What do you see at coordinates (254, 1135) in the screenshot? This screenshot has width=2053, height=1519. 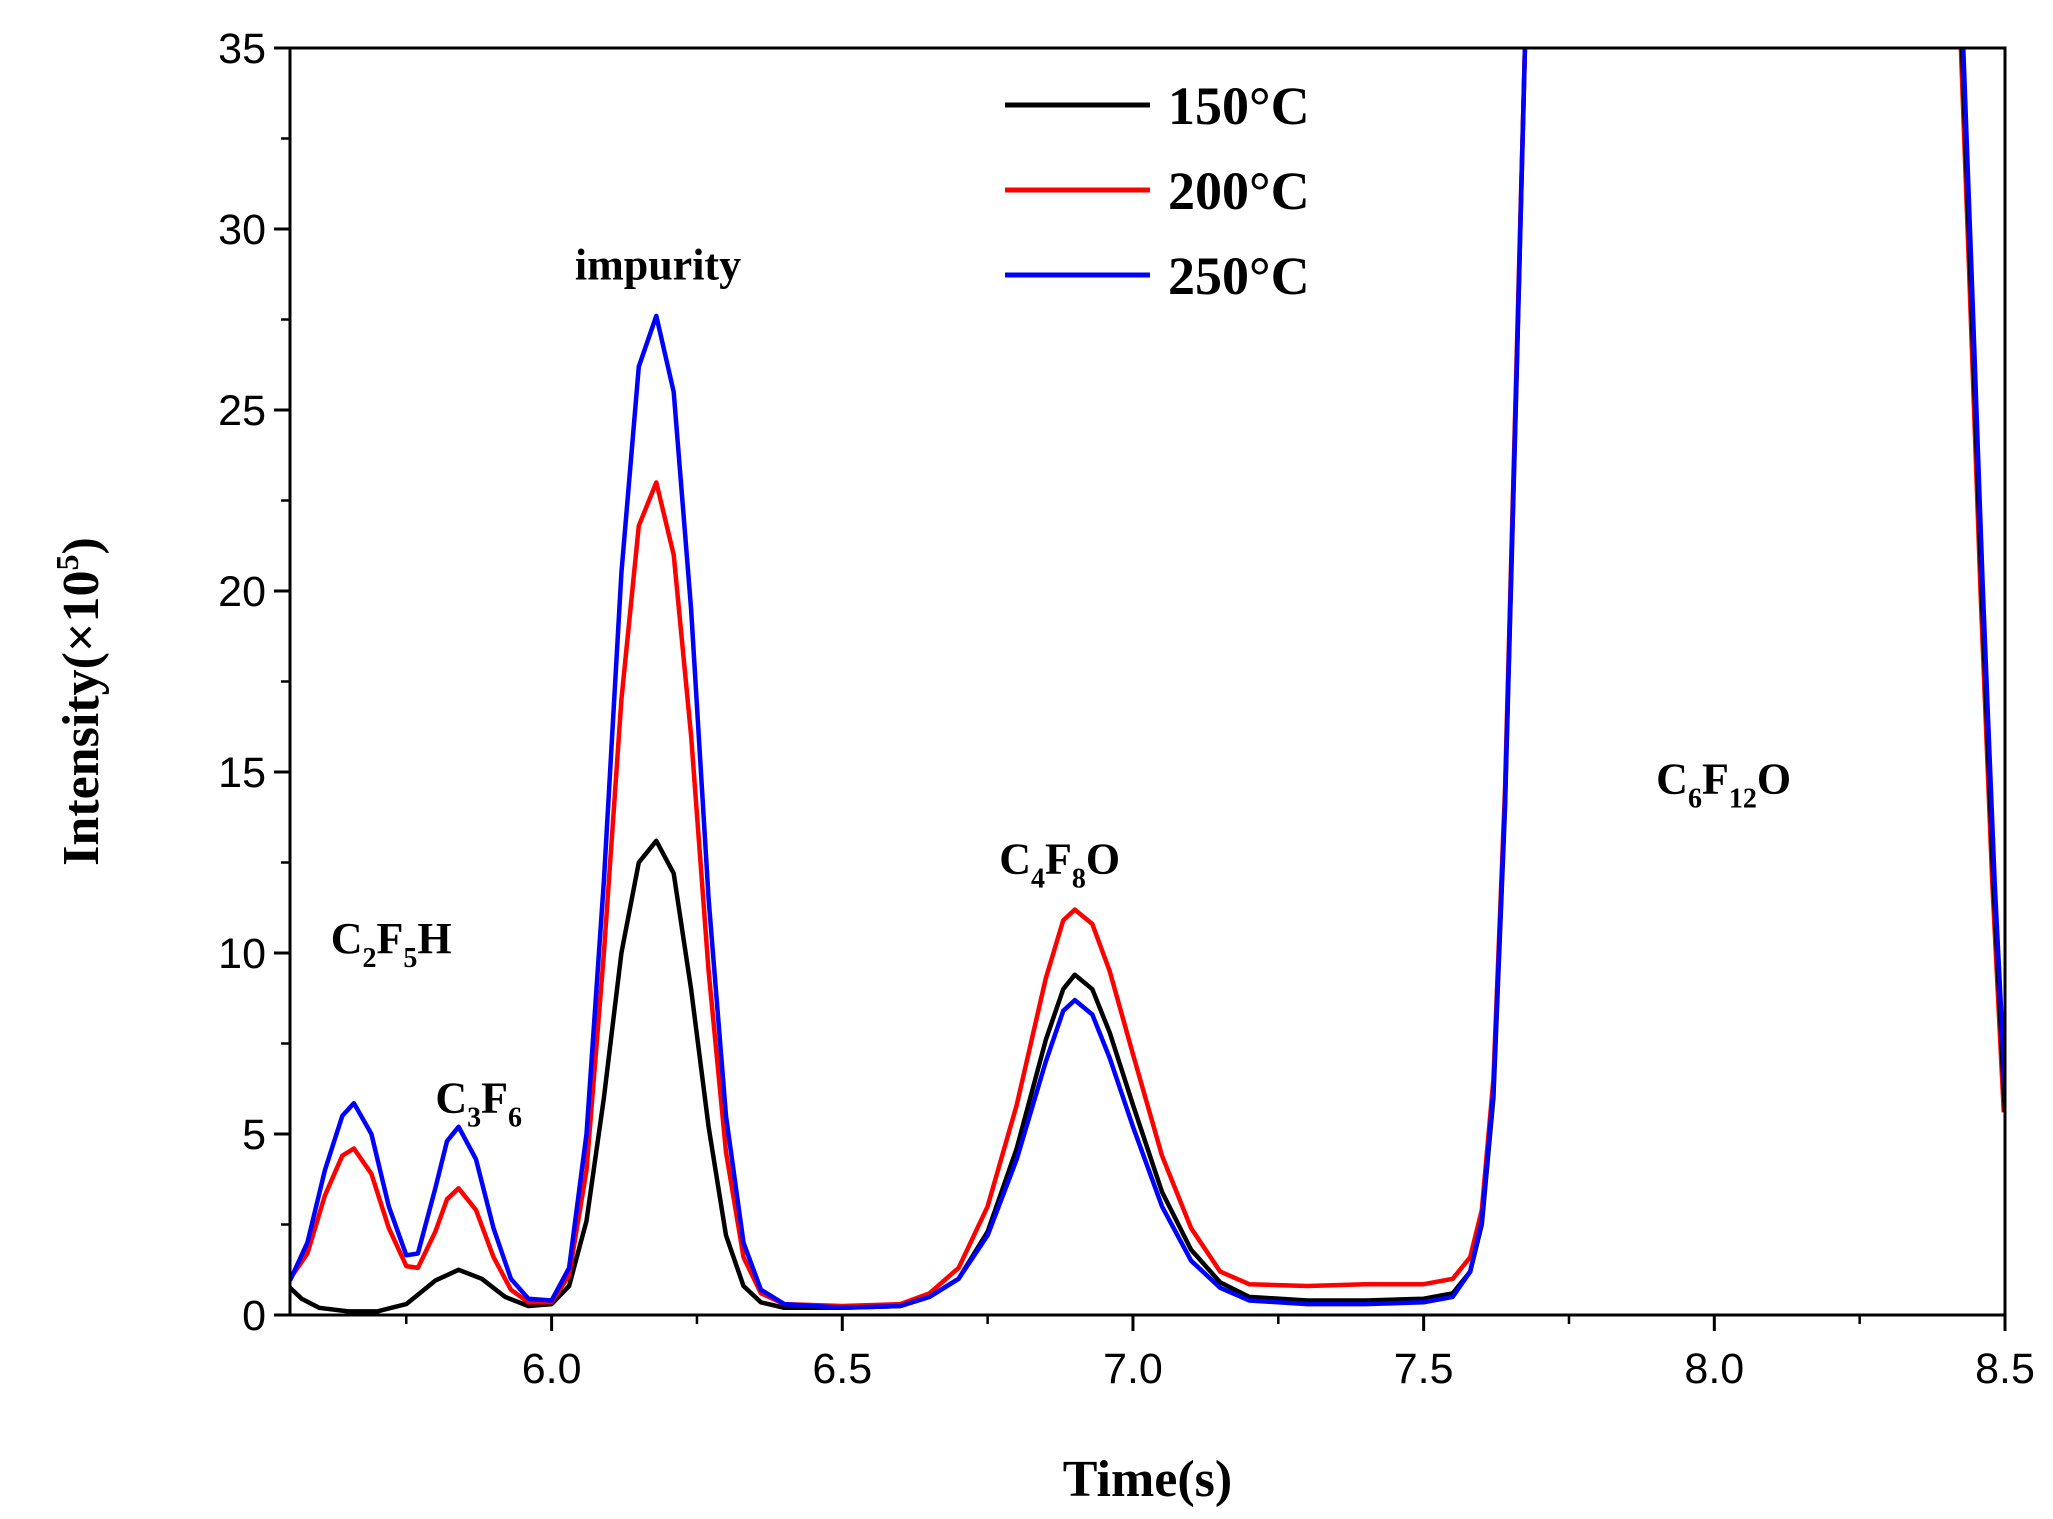 I see `y-tick-label: 5` at bounding box center [254, 1135].